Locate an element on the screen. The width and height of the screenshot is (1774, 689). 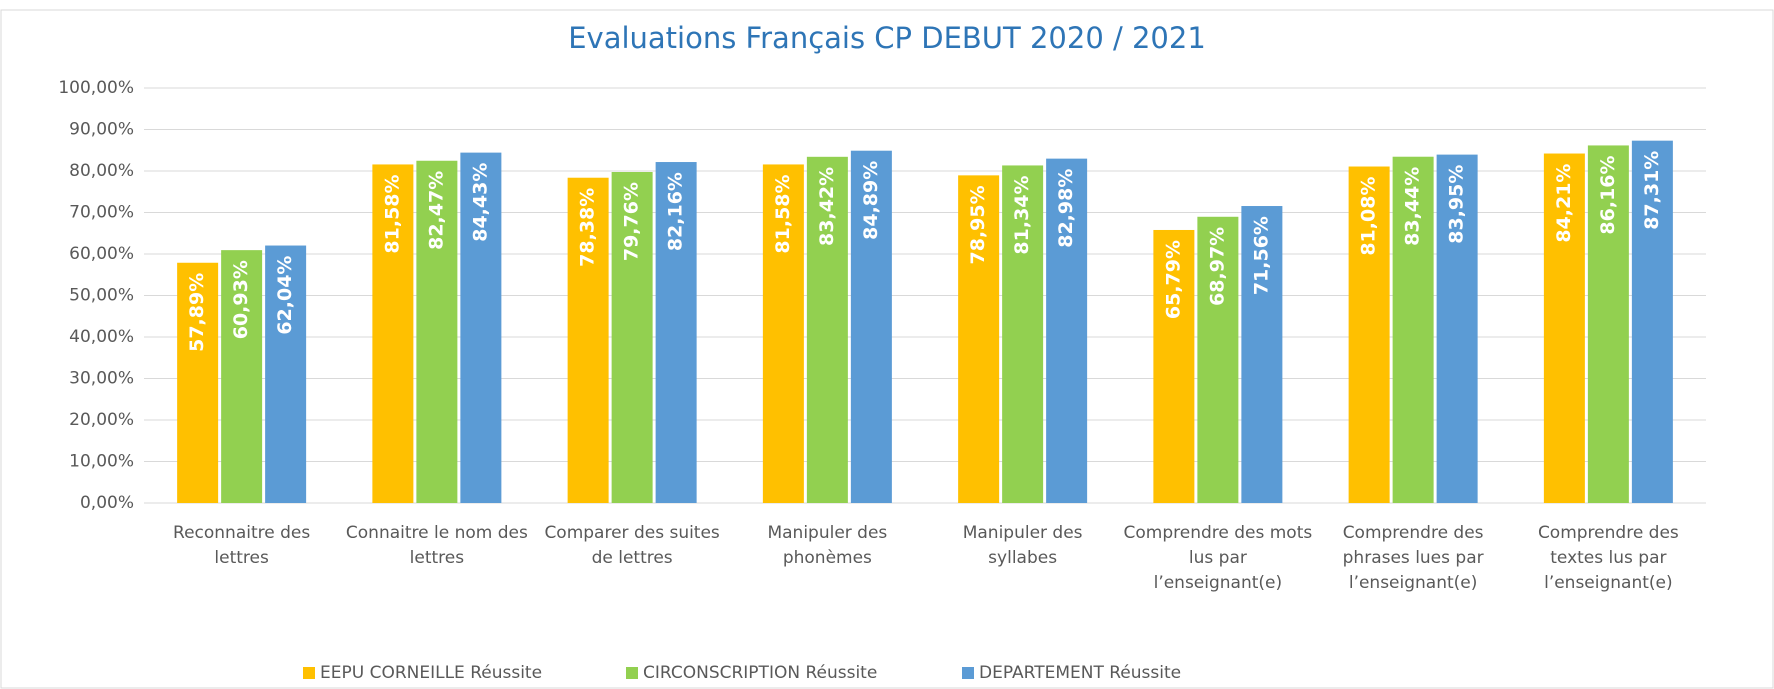
x-tick-label: Reconnaitre des lettres is located at coordinates (242, 545).